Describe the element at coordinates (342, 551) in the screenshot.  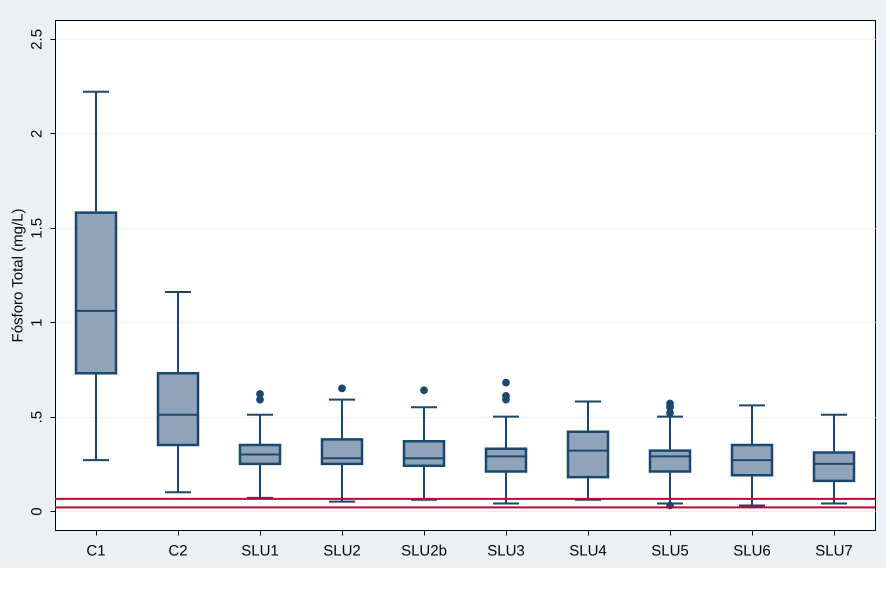
I see `x-tick-label: SLU2` at that location.